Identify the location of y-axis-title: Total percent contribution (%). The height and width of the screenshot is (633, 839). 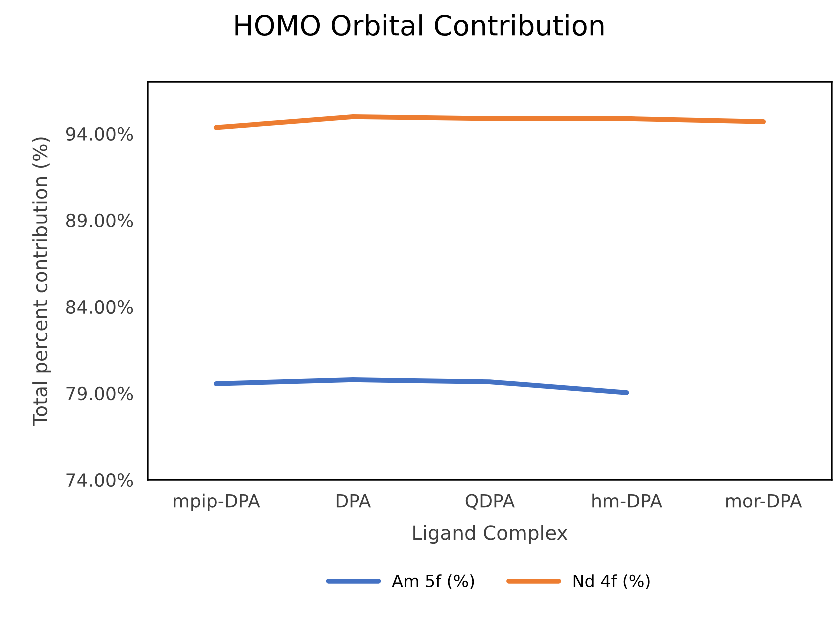
(42, 282).